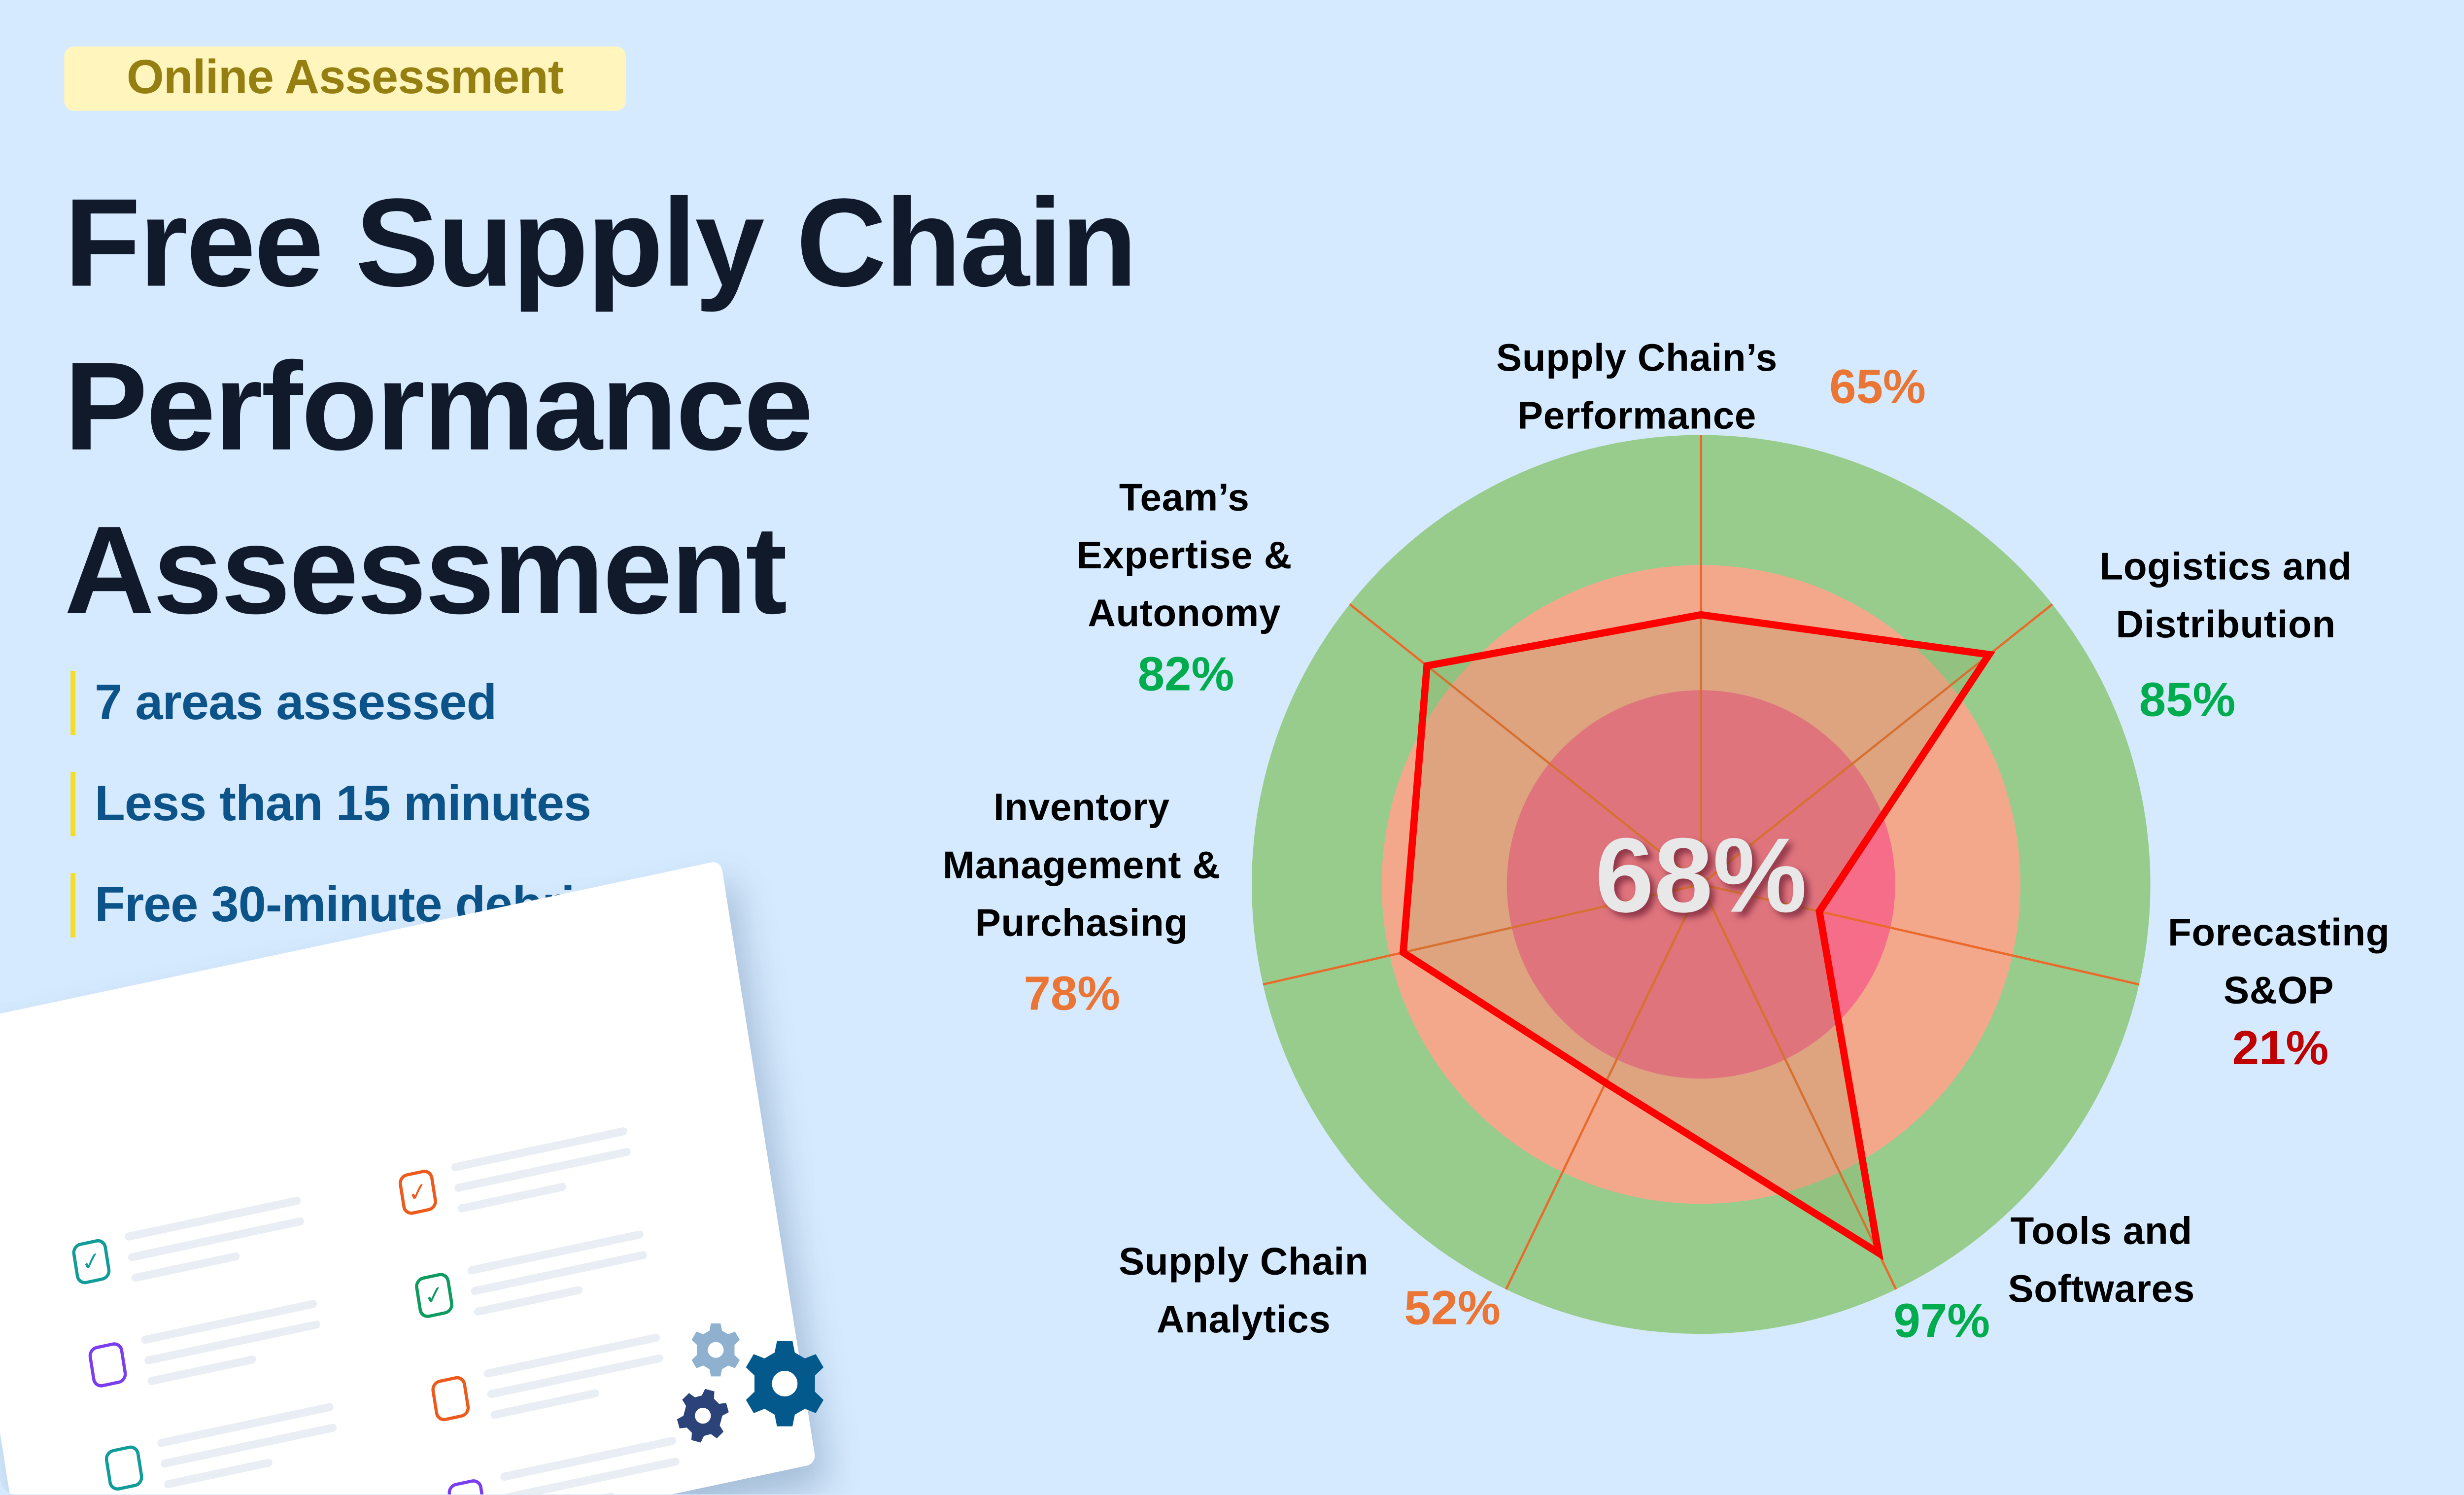 The height and width of the screenshot is (1495, 2464). Describe the element at coordinates (1452, 1309) in the screenshot. I see `axis-value-analytics: 52%` at that location.